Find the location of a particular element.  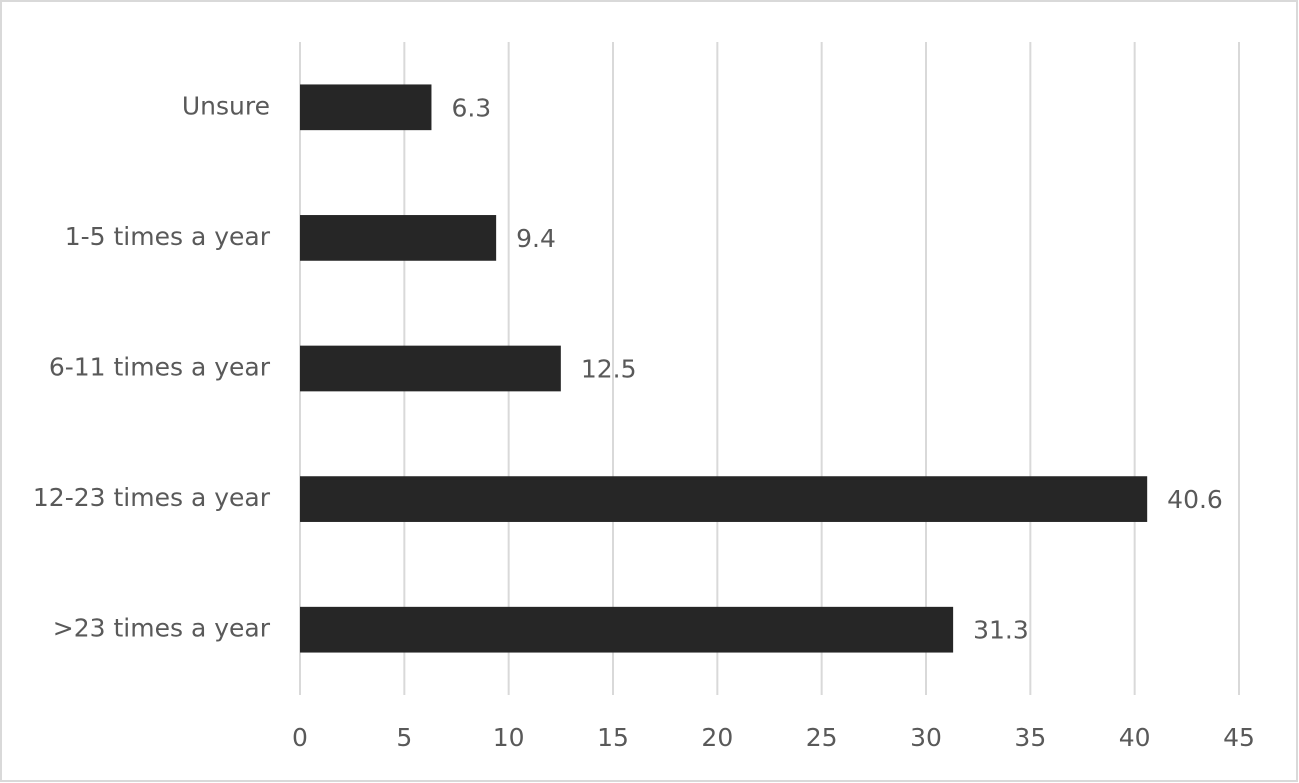

data-label: 40.6 is located at coordinates (1195, 499).